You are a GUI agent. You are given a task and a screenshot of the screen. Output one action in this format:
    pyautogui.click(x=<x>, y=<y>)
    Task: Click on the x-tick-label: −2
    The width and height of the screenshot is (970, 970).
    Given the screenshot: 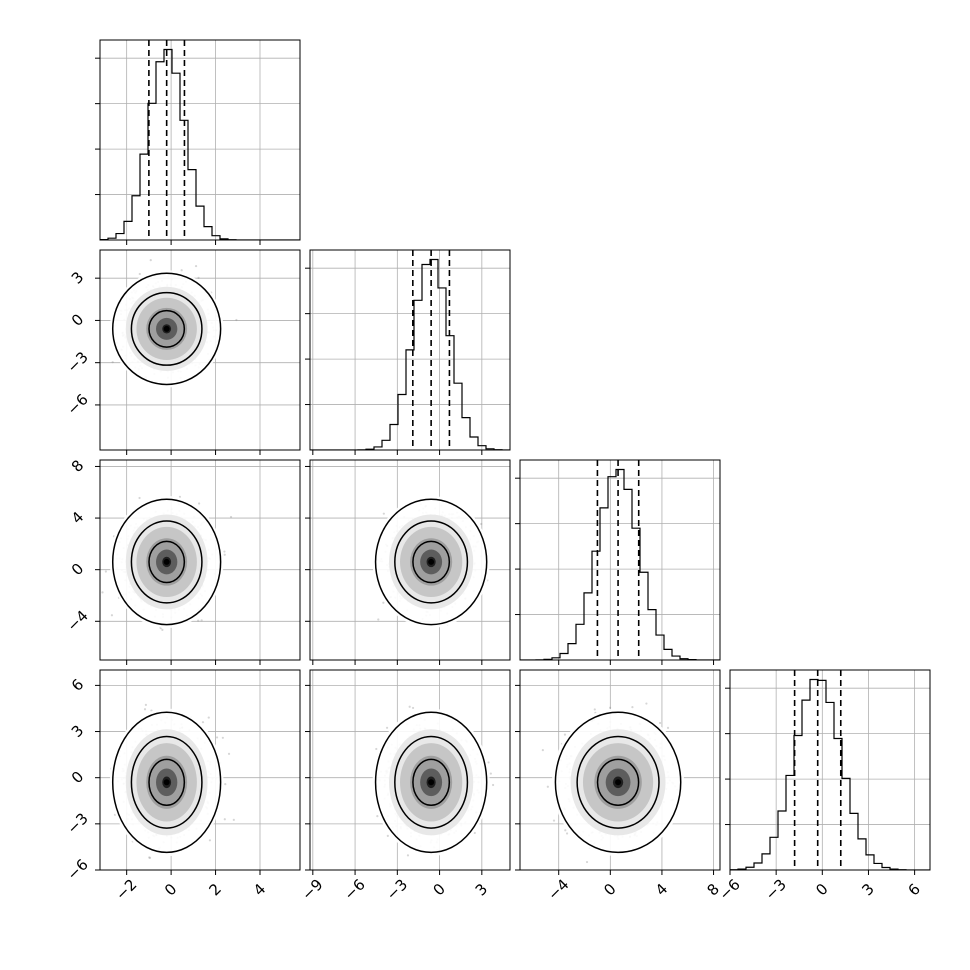 What is the action you would take?
    pyautogui.click(x=126, y=889)
    